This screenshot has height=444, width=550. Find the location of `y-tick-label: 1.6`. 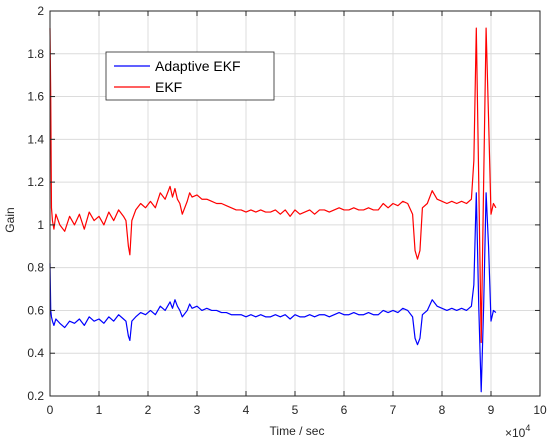

y-tick-label: 1.6 is located at coordinates (35, 97).